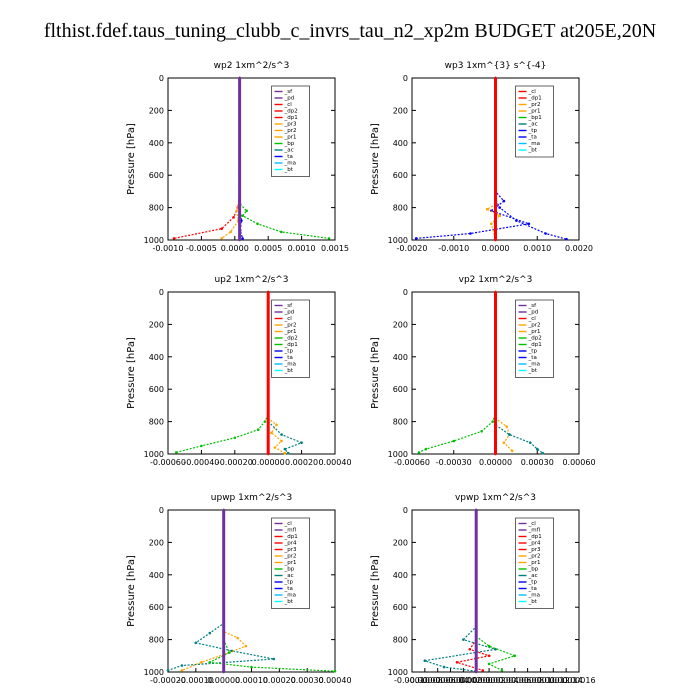  I want to click on x-tick-label: -0.00020, so click(235, 462).